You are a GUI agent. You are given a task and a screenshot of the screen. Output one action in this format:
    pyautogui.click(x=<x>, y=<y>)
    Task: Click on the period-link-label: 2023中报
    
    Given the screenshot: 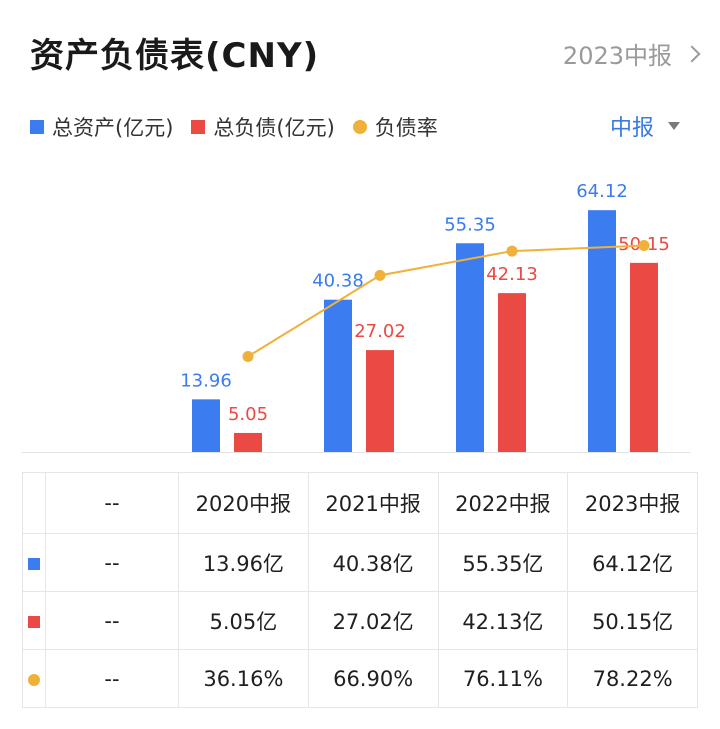 What is the action you would take?
    pyautogui.click(x=617, y=56)
    